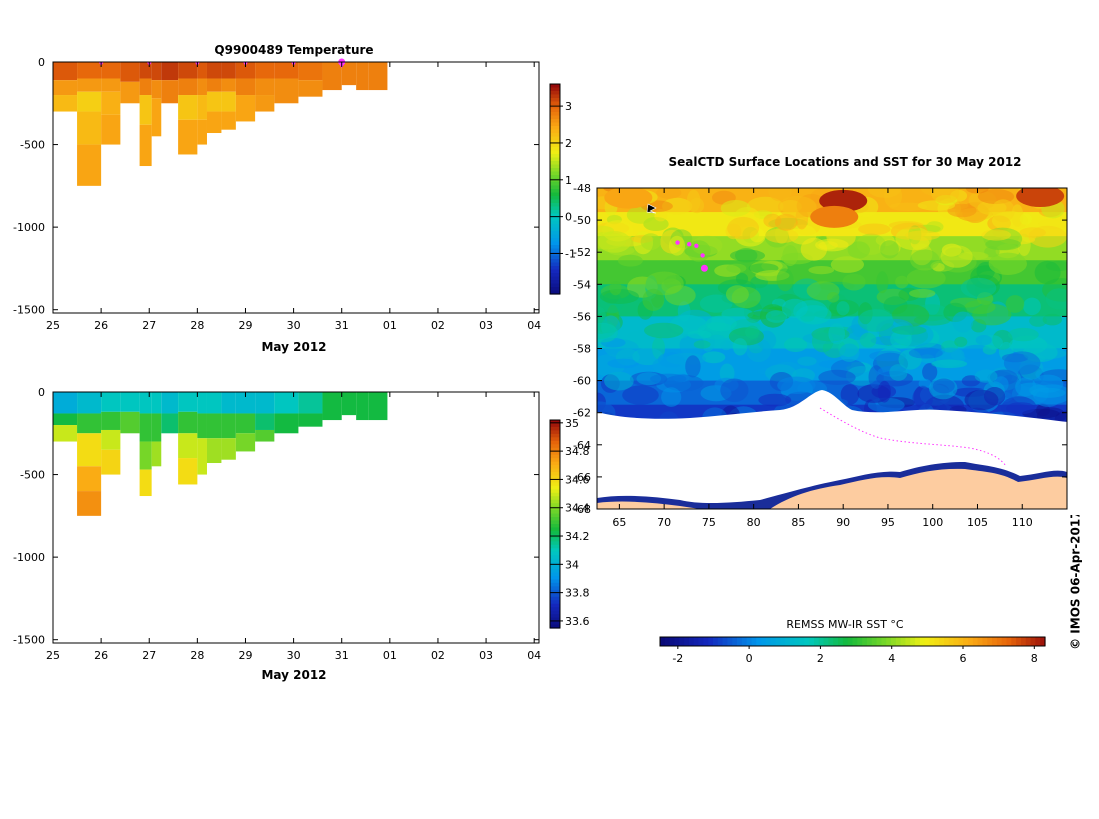 Image resolution: width=1099 pixels, height=819 pixels. I want to click on x-tick-label: 29, so click(245, 325).